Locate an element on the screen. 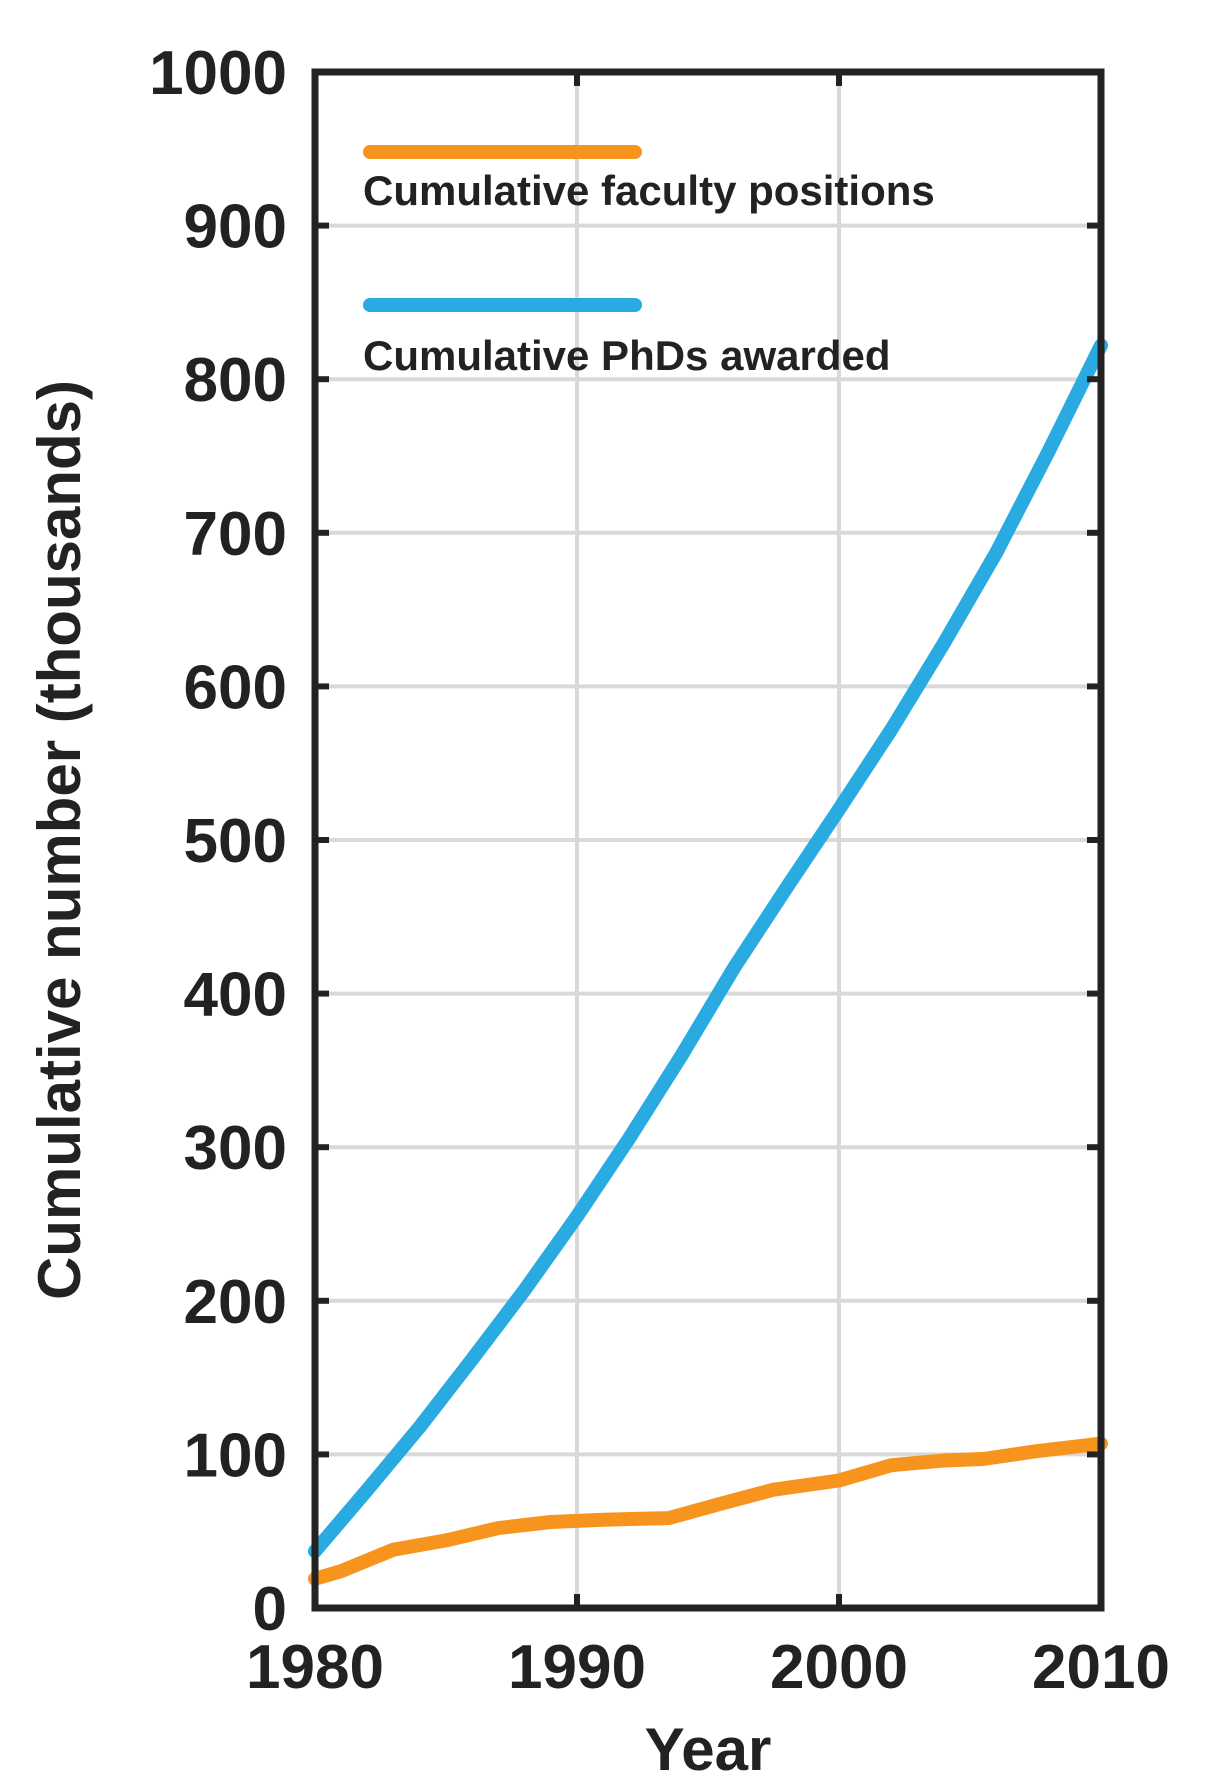 The height and width of the screenshot is (1788, 1205). y-tick-label: 300 is located at coordinates (235, 1148).